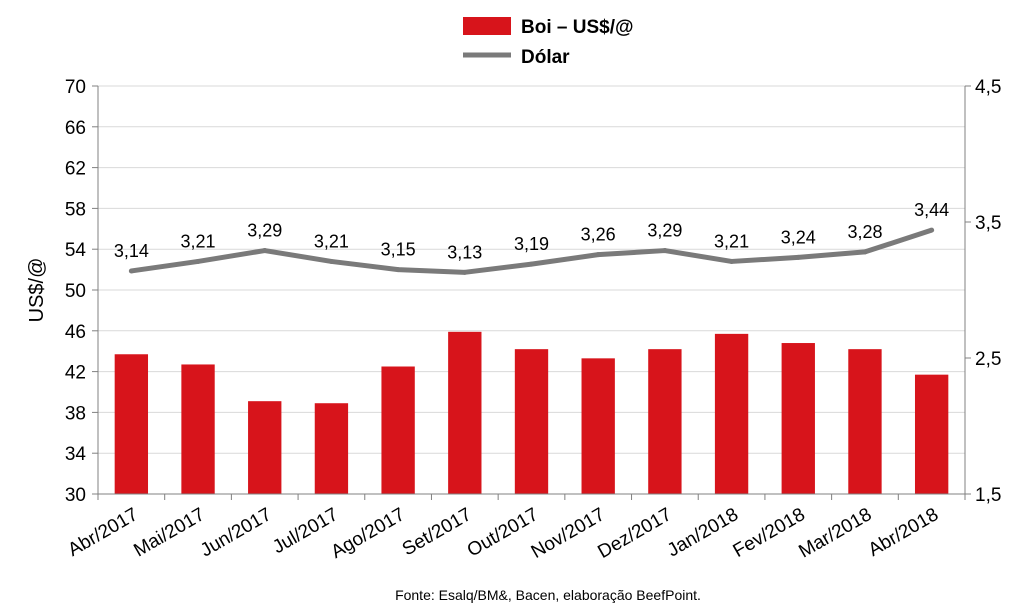 The height and width of the screenshot is (610, 1020). I want to click on y-left-tick-label: 46, so click(75, 332).